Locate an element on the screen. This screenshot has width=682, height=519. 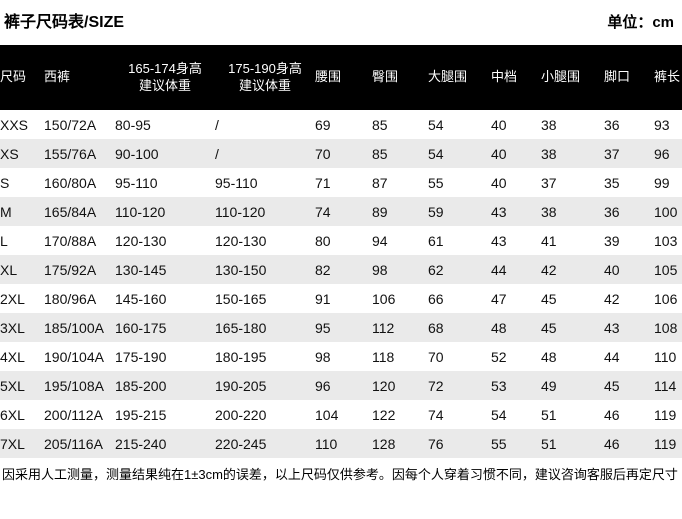
cell-crotch: 44 is located at coordinates (499, 269).